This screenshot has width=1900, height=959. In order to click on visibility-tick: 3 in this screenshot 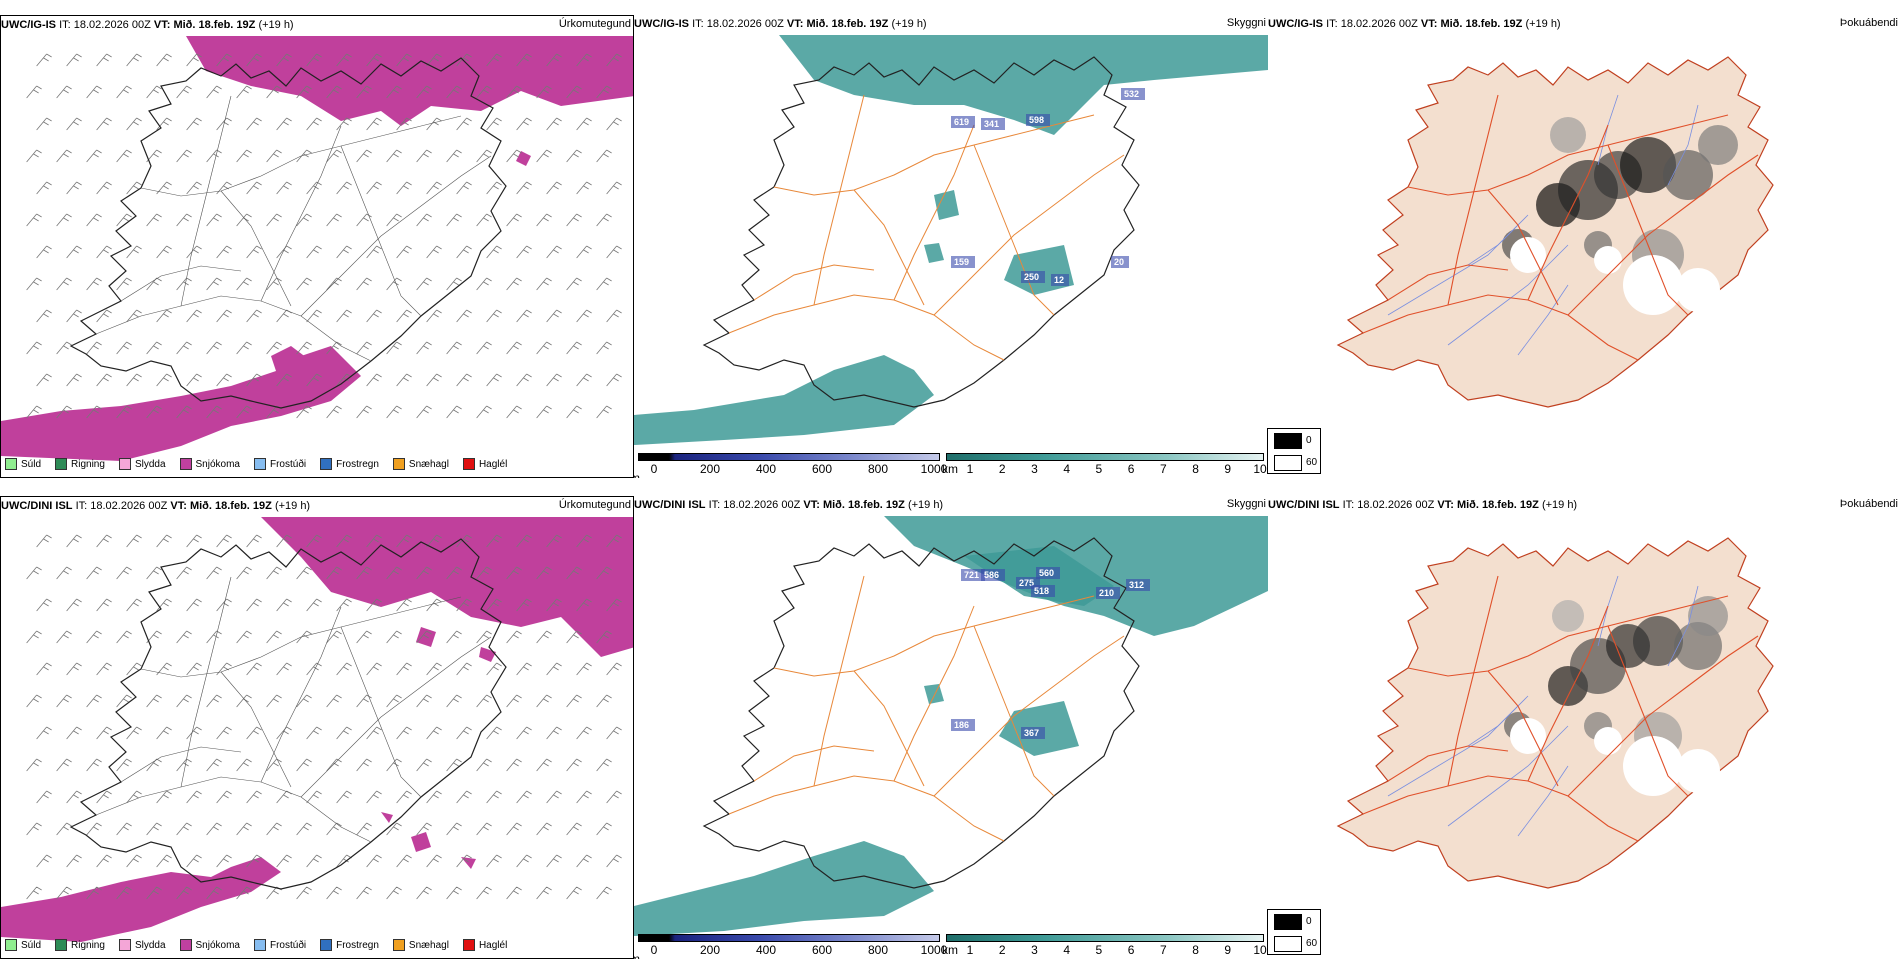, I will do `click(1034, 950)`.